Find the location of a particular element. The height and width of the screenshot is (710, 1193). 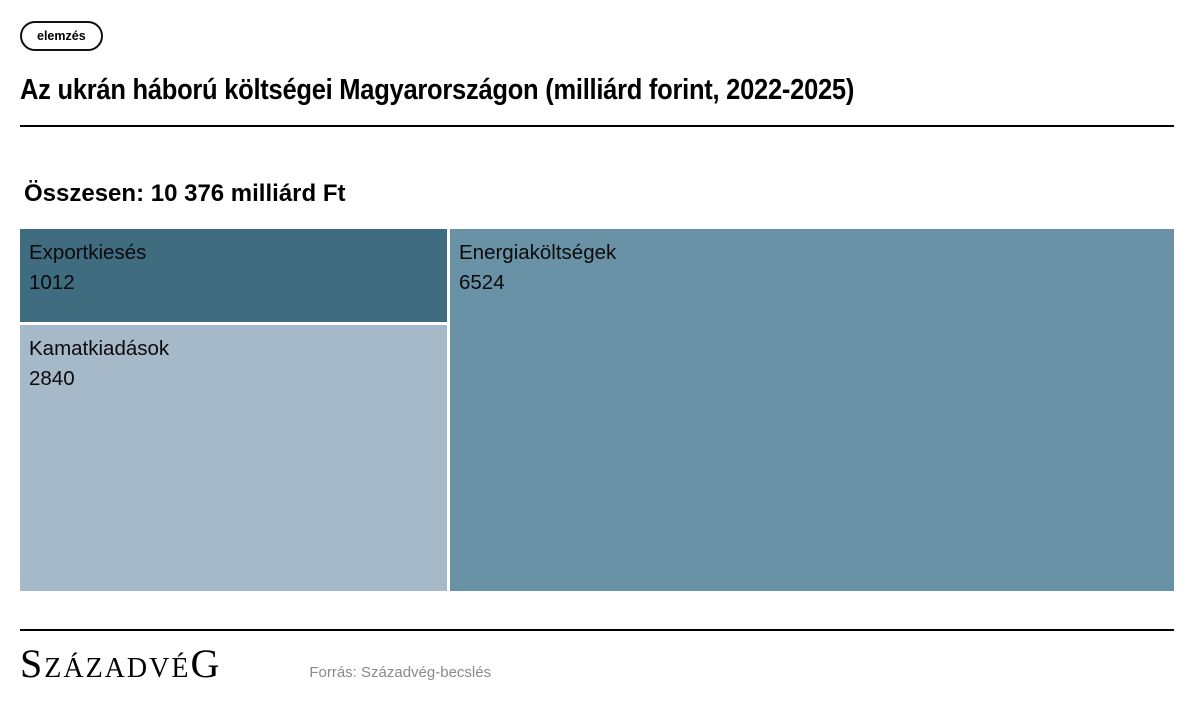

logo-letters-mid: ZÁZADVÉ is located at coordinates (117, 668).